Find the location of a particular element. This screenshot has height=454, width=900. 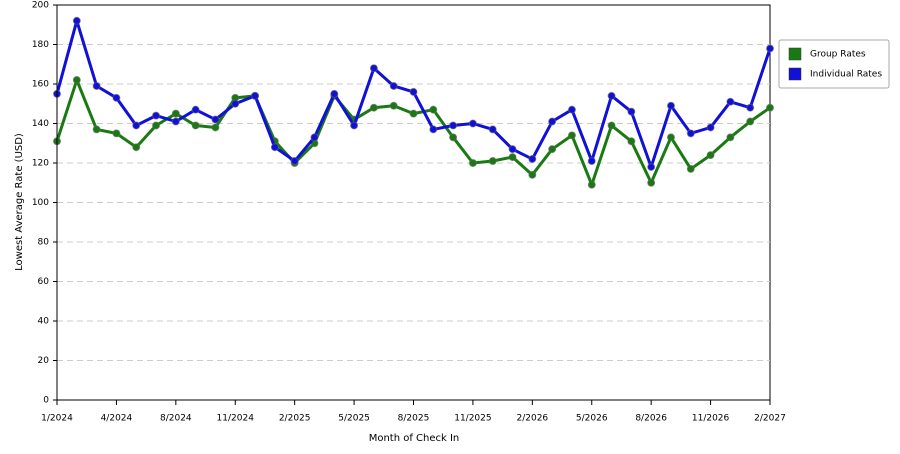

legend-box is located at coordinates (834, 64).